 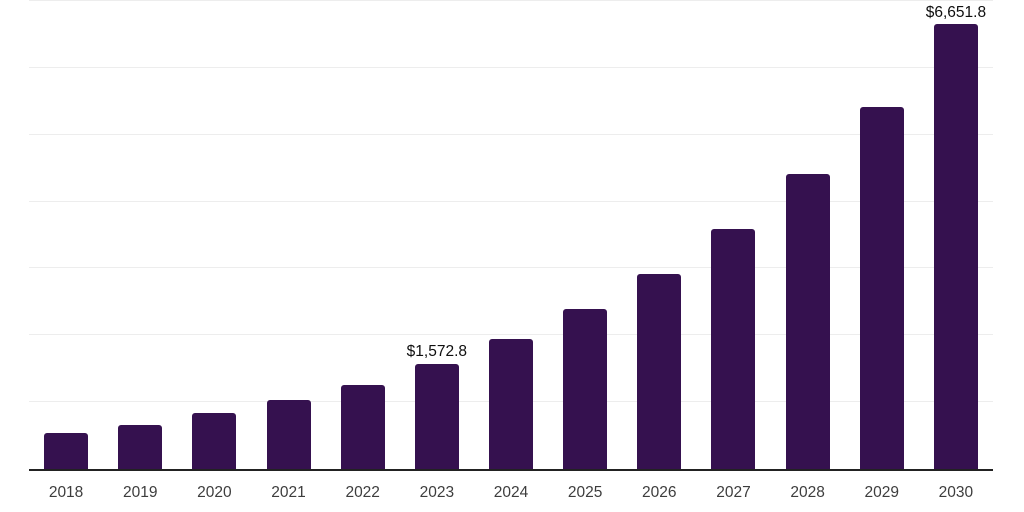 I want to click on x-axis-label-2026: 2026, so click(x=659, y=492).